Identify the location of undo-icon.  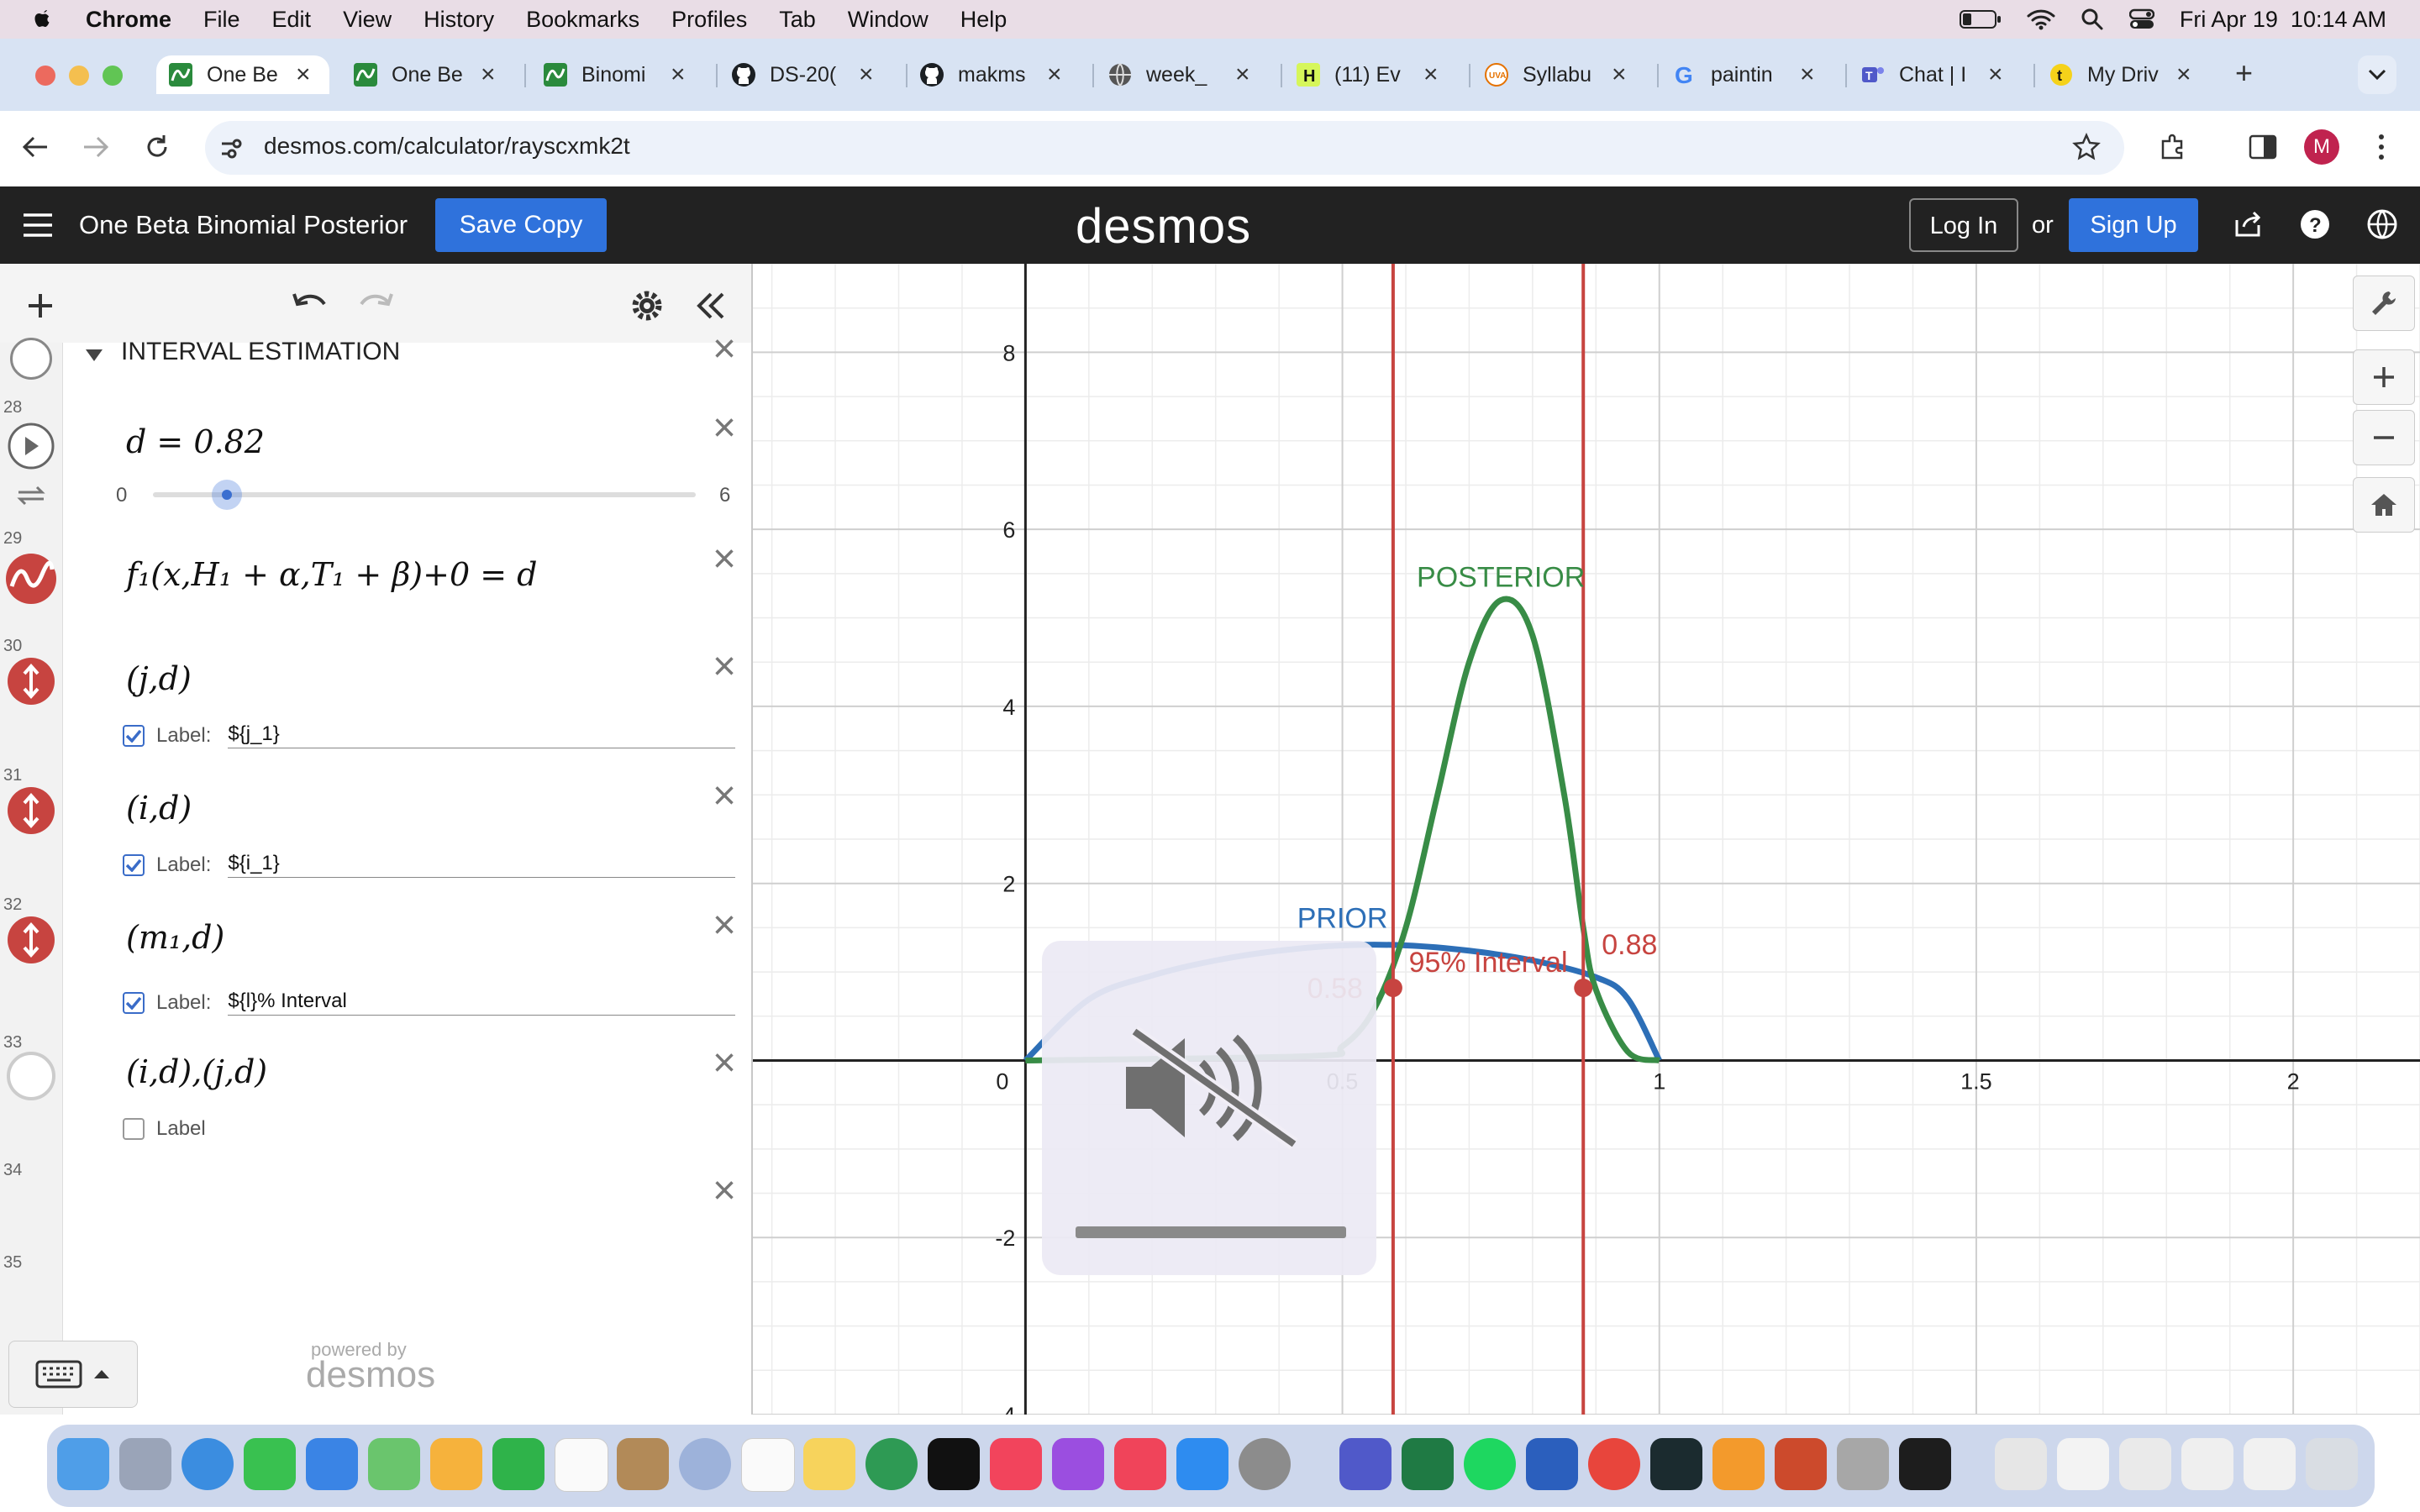
(310, 304).